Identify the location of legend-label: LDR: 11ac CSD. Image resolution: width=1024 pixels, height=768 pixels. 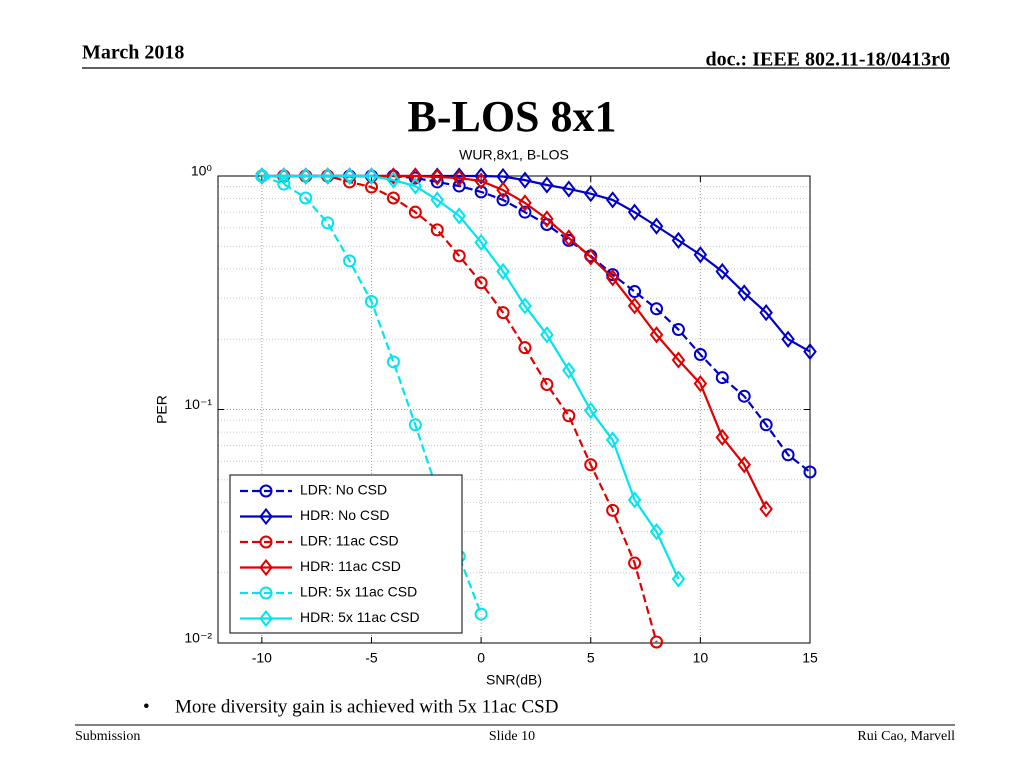
(349, 541).